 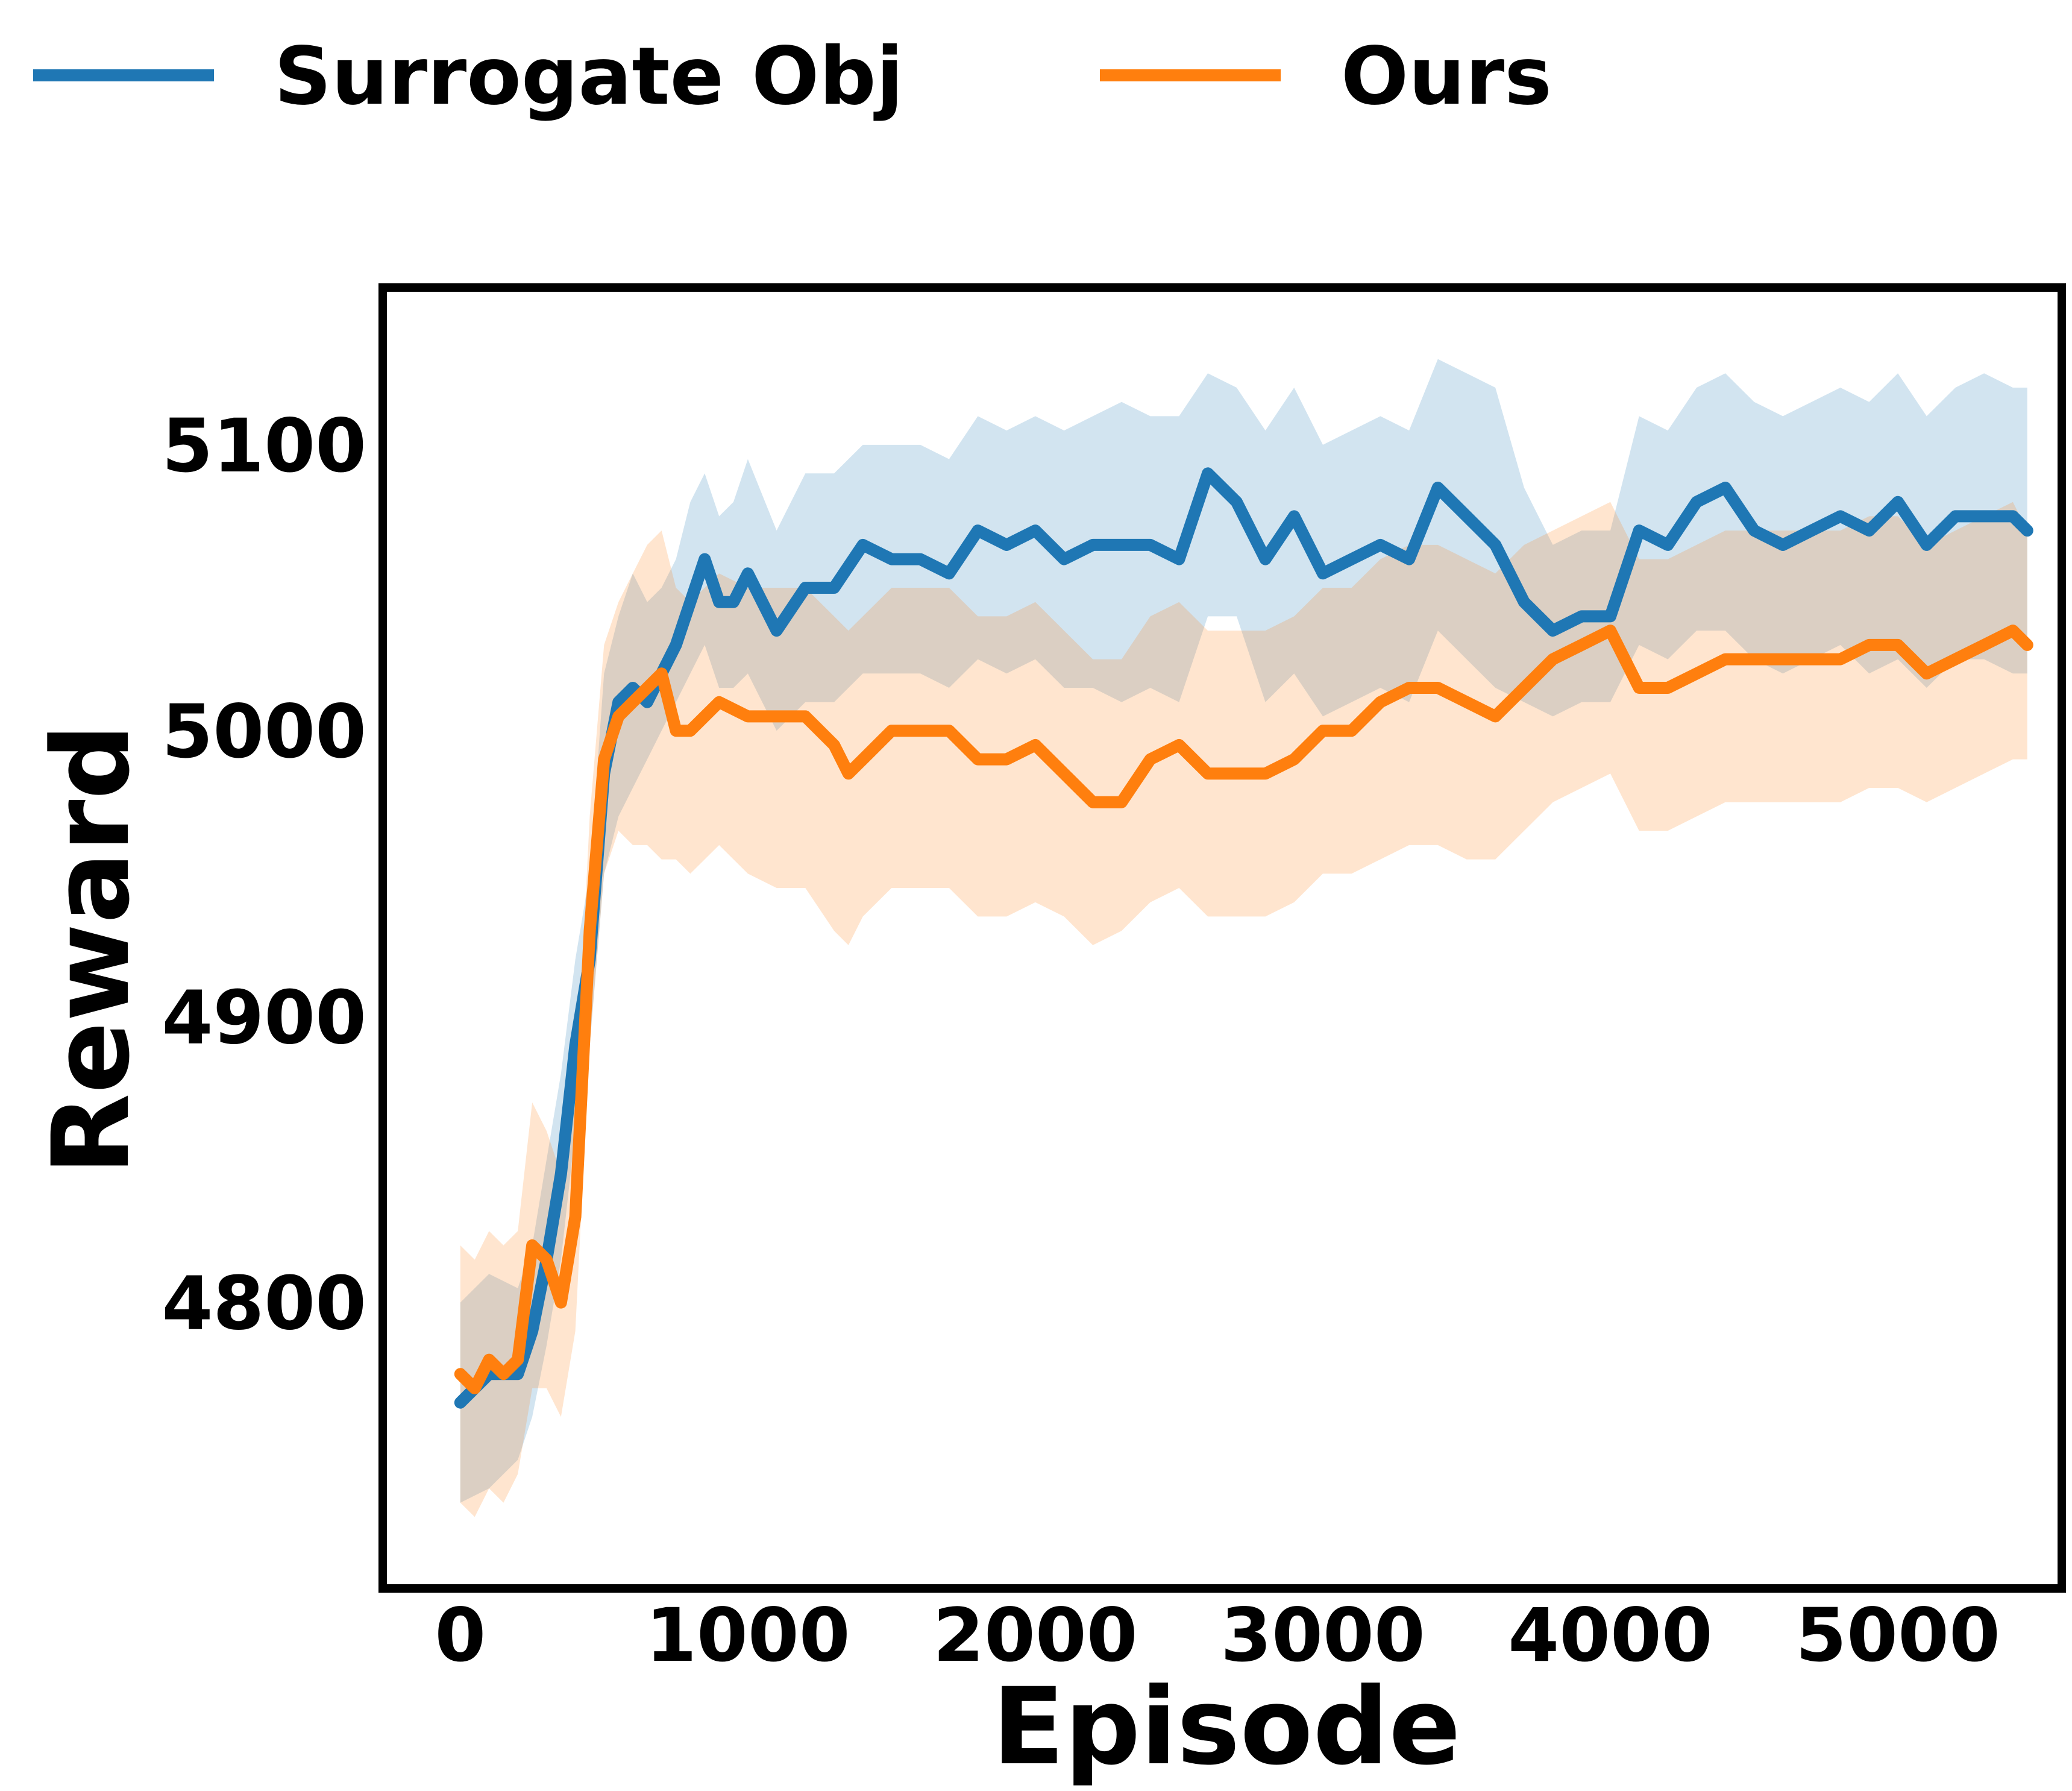 I want to click on legend-label-ours: Ours, so click(x=1446, y=76).